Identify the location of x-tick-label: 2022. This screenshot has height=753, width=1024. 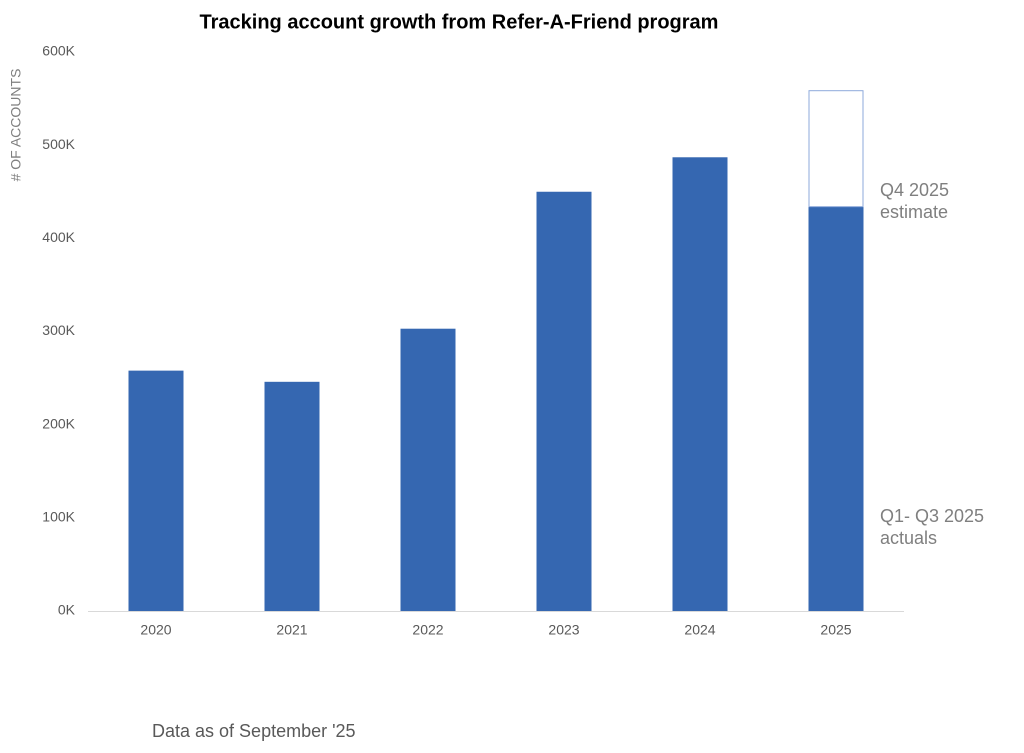
(427, 630).